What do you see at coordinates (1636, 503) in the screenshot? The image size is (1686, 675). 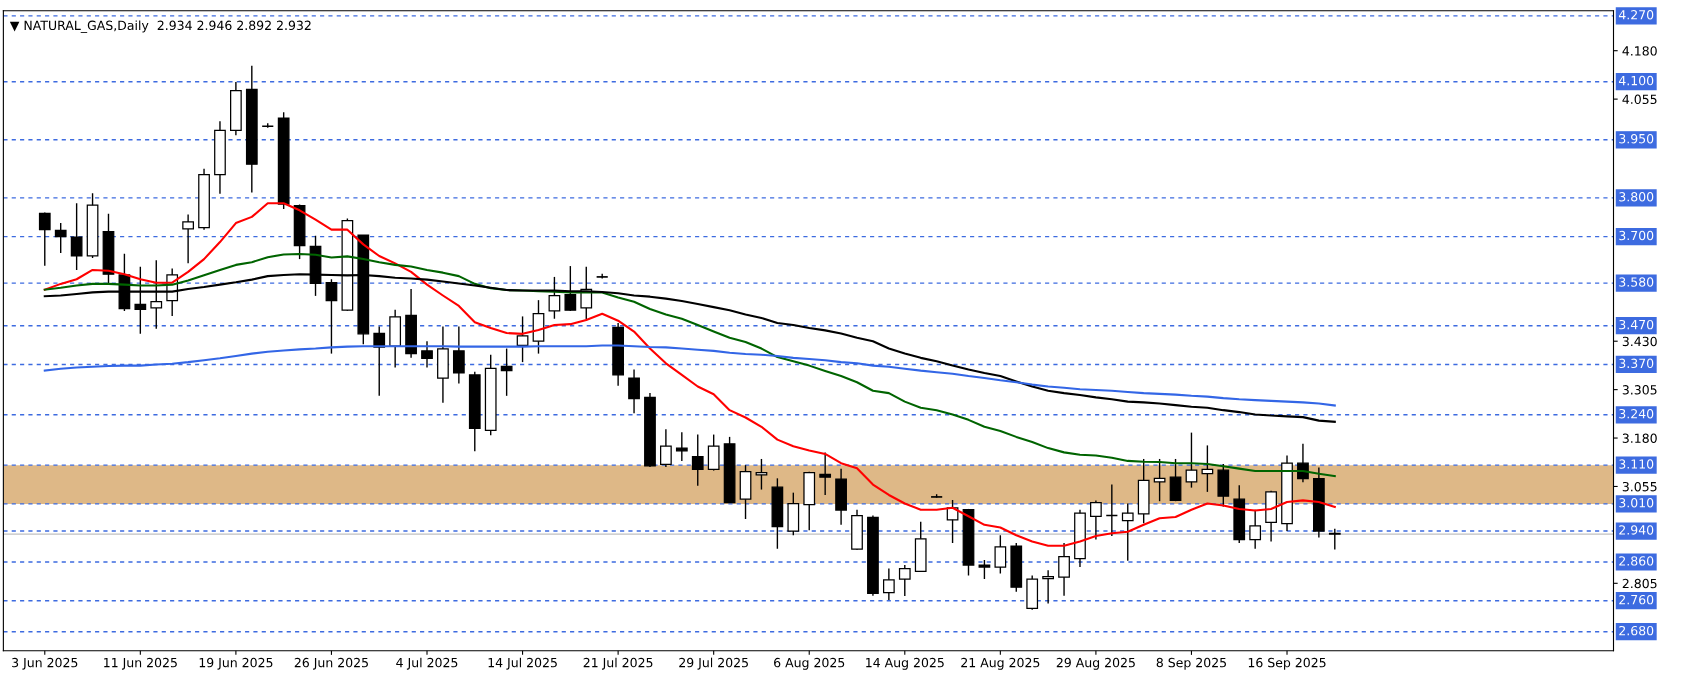 I see `ref-line-label: 3.010` at bounding box center [1636, 503].